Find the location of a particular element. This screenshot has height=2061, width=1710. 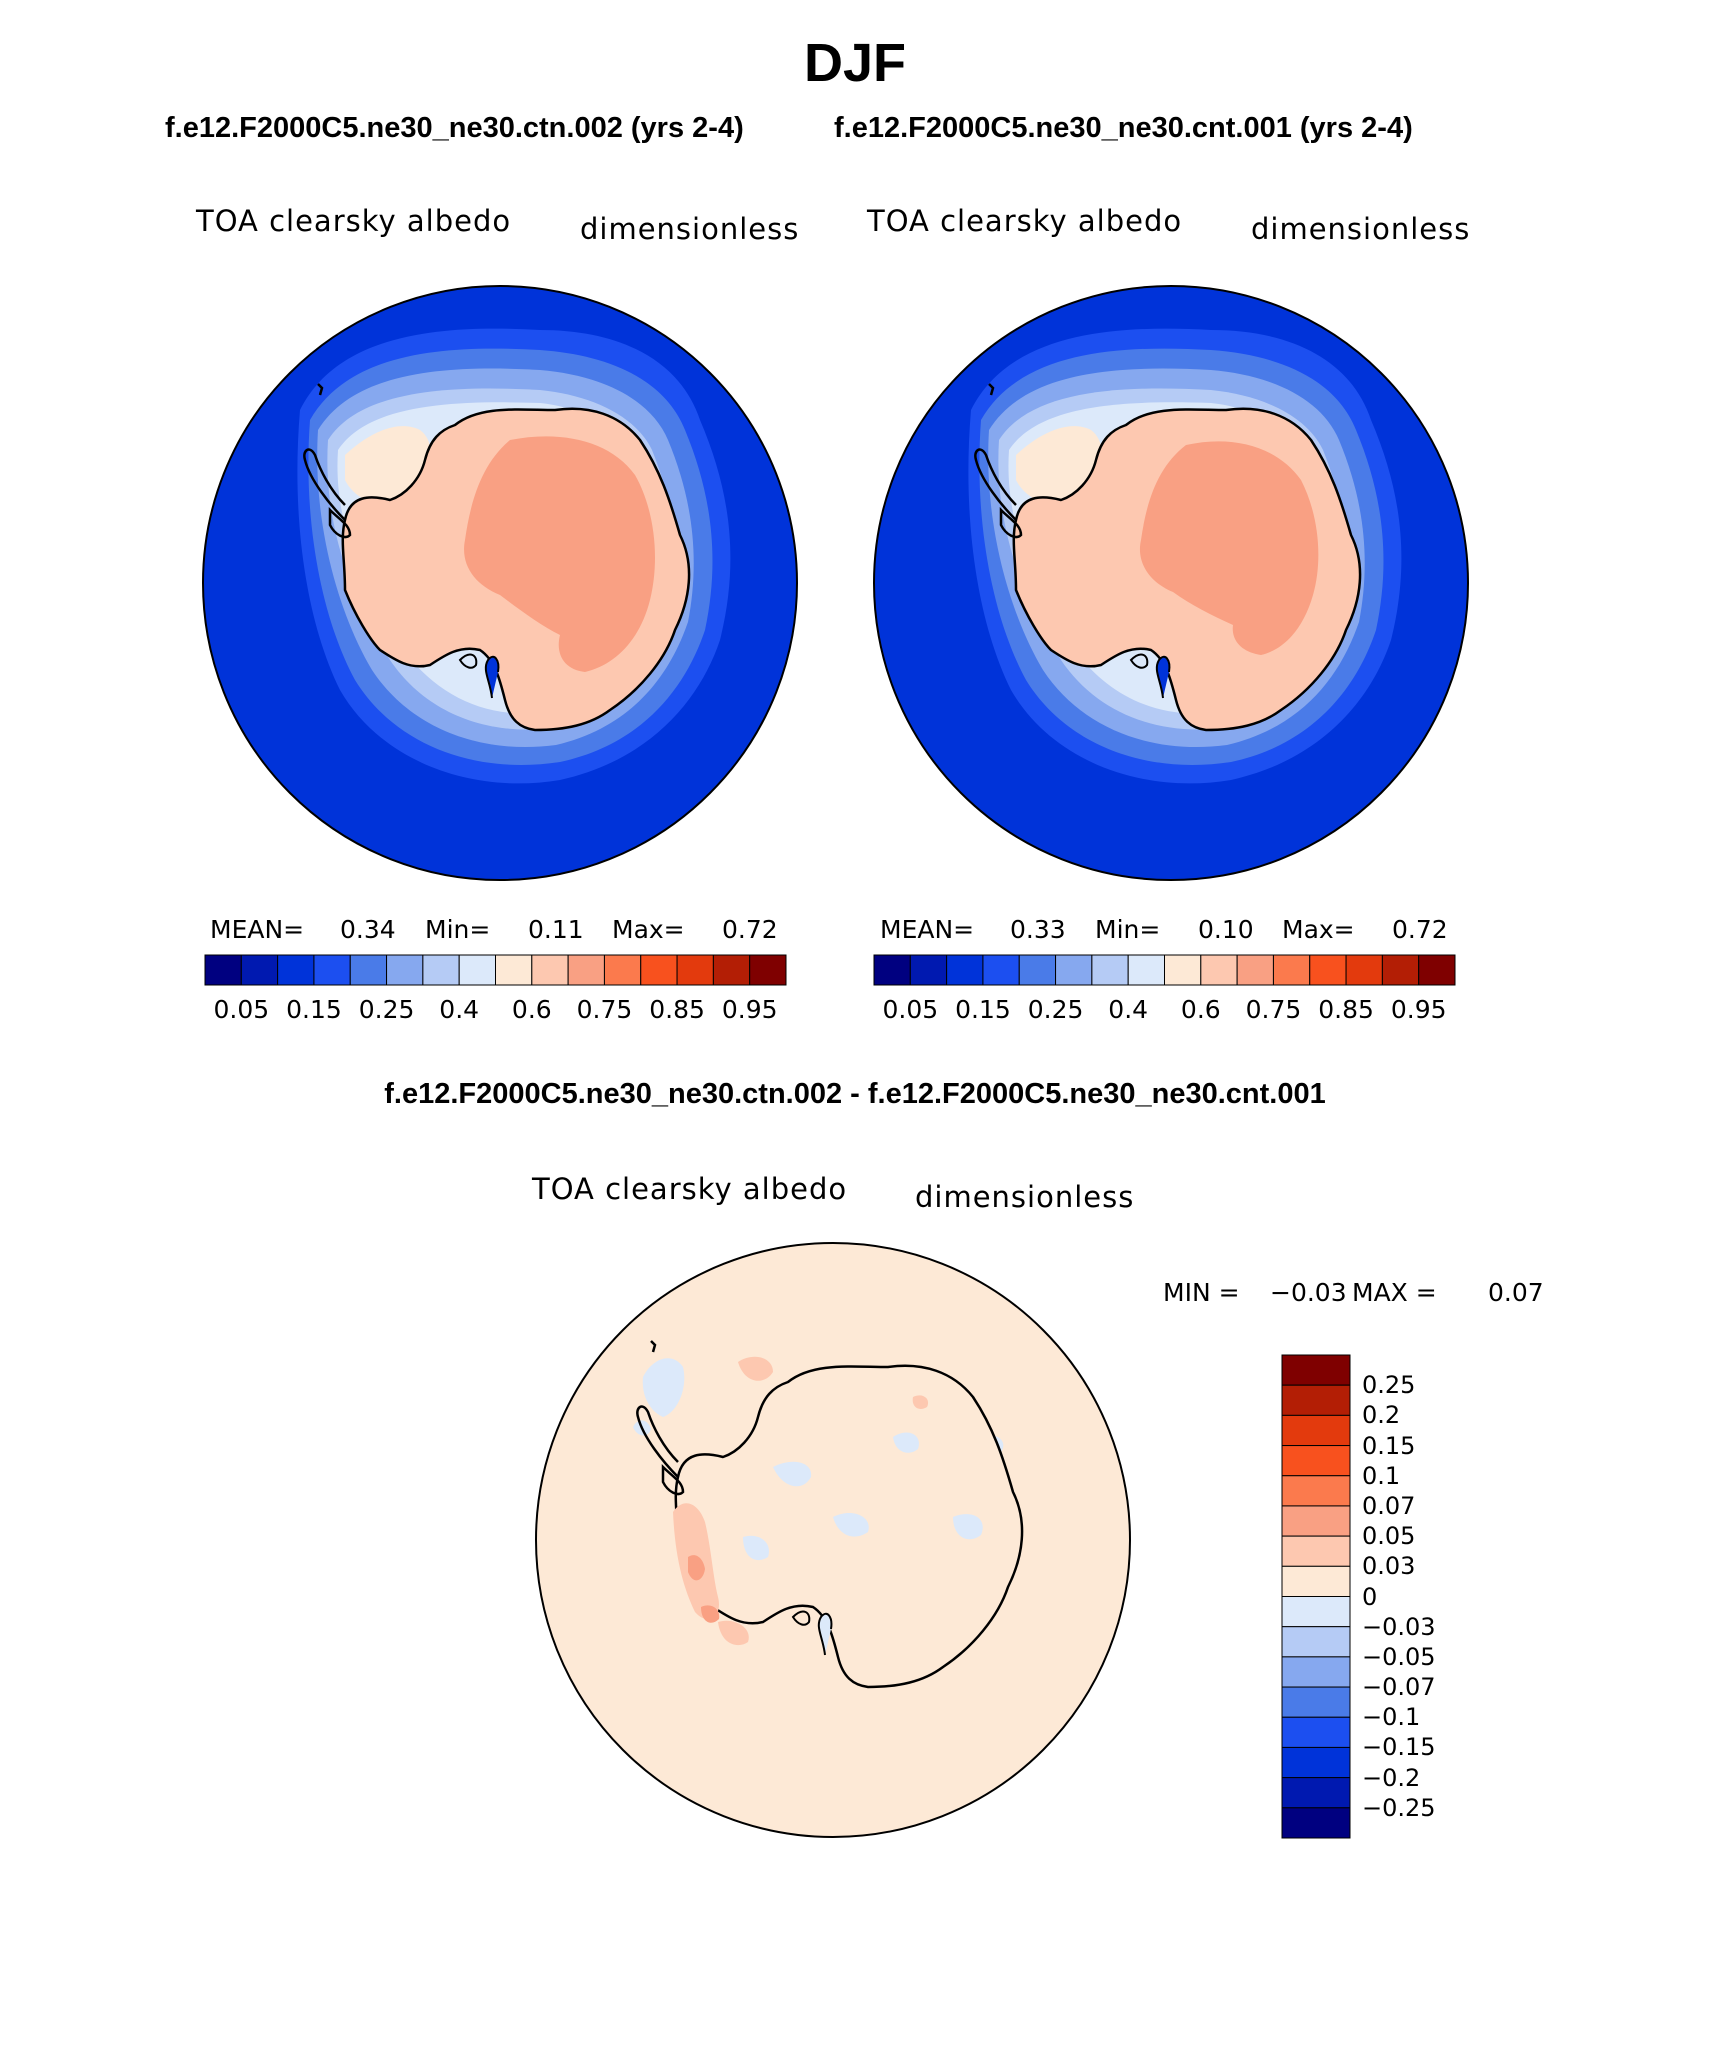

colorbar-panel1-tick-label: 0.75 is located at coordinates (604, 1009).